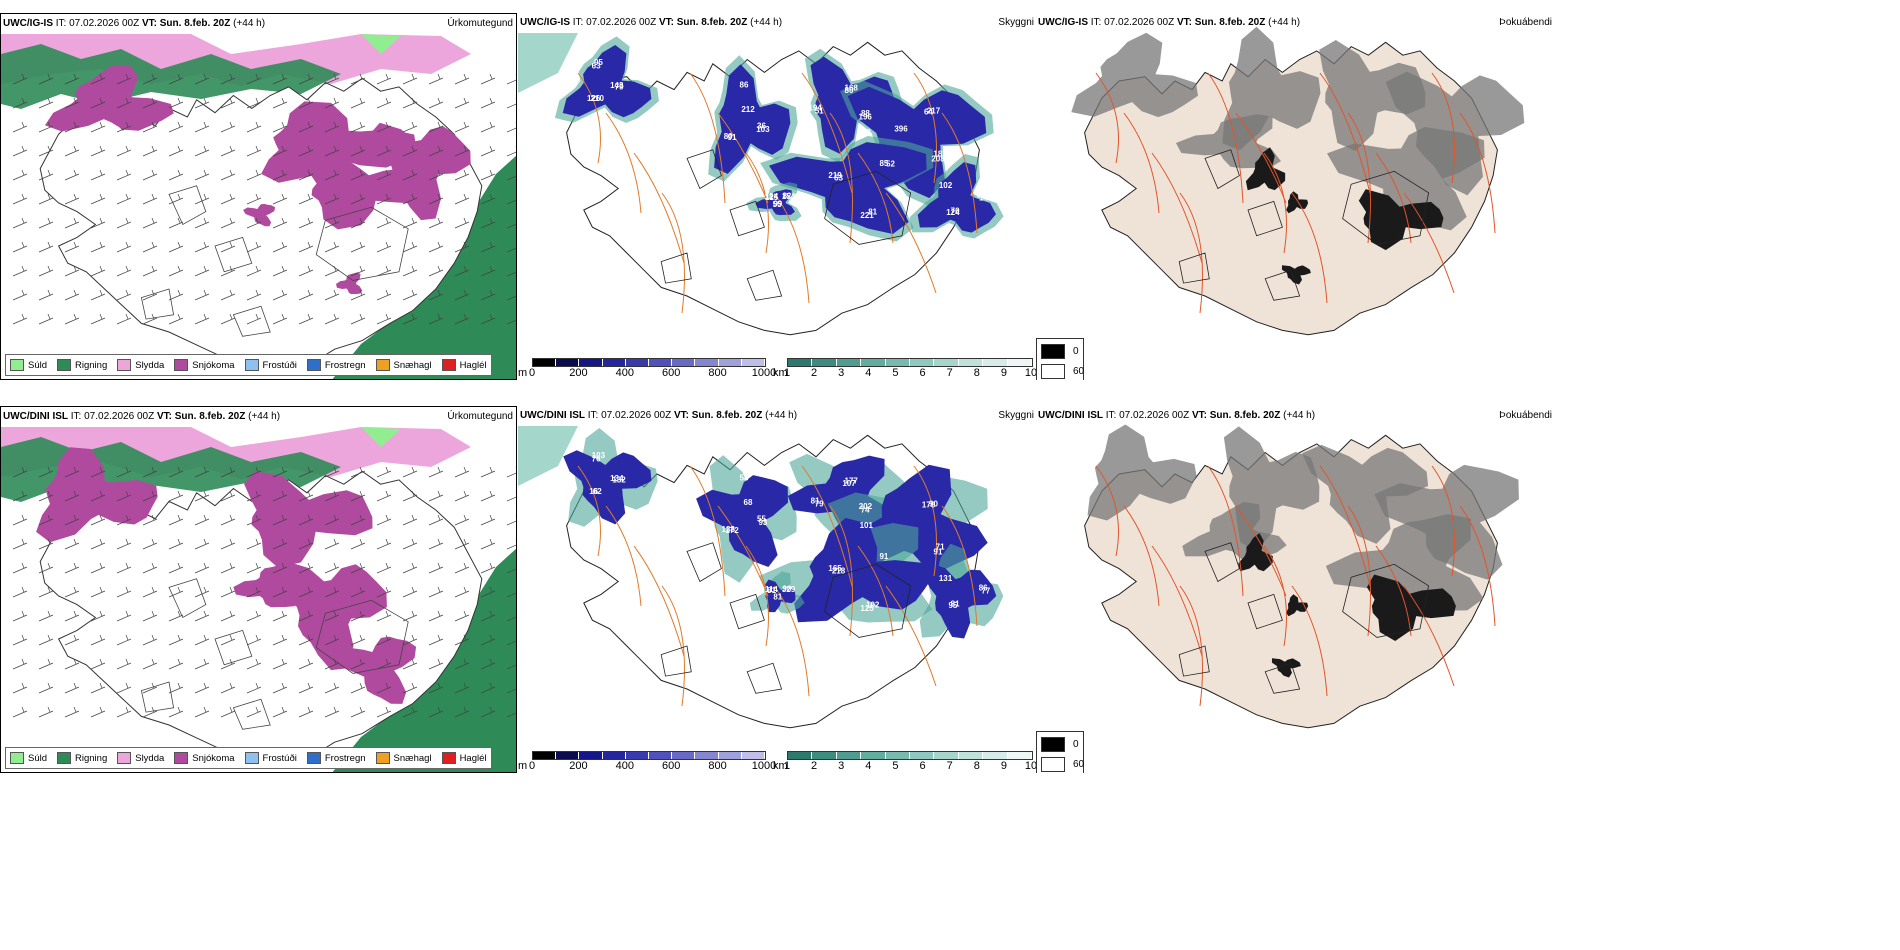 Image resolution: width=1900 pixels, height=950 pixels. What do you see at coordinates (204, 365) in the screenshot?
I see `legend-item: Snjókoma` at bounding box center [204, 365].